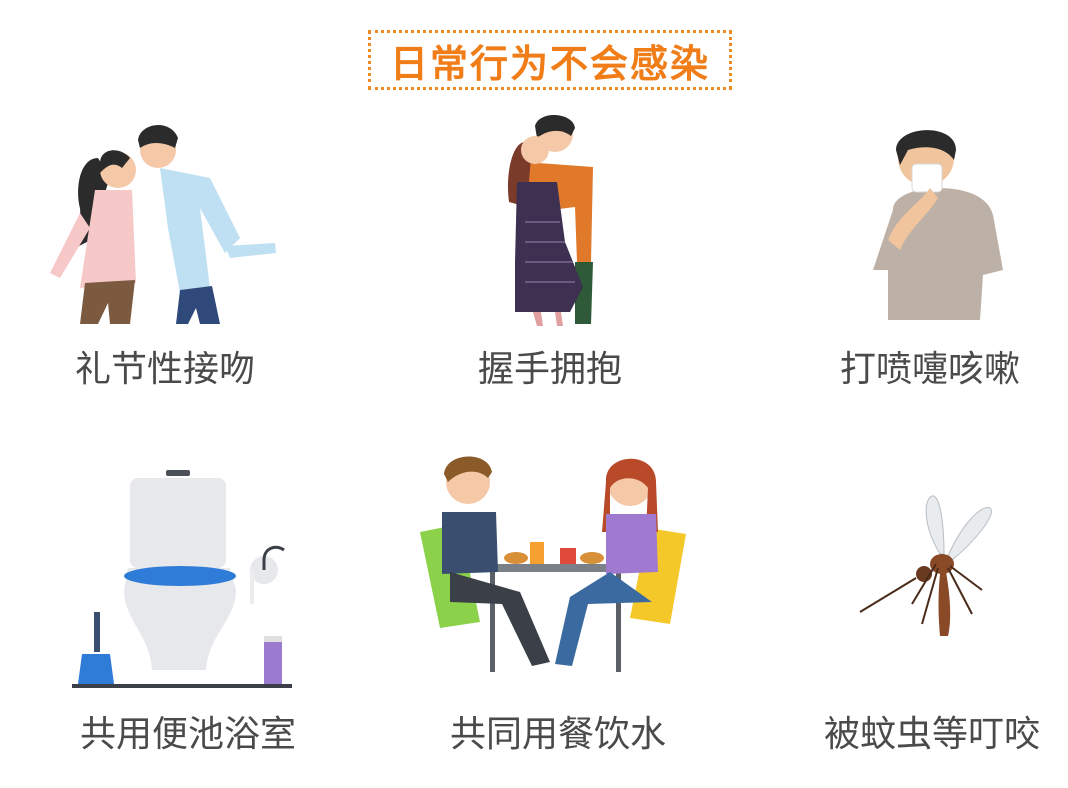 Image resolution: width=1068 pixels, height=788 pixels. I want to click on caption-hugging: 握手拥抱, so click(549, 369).